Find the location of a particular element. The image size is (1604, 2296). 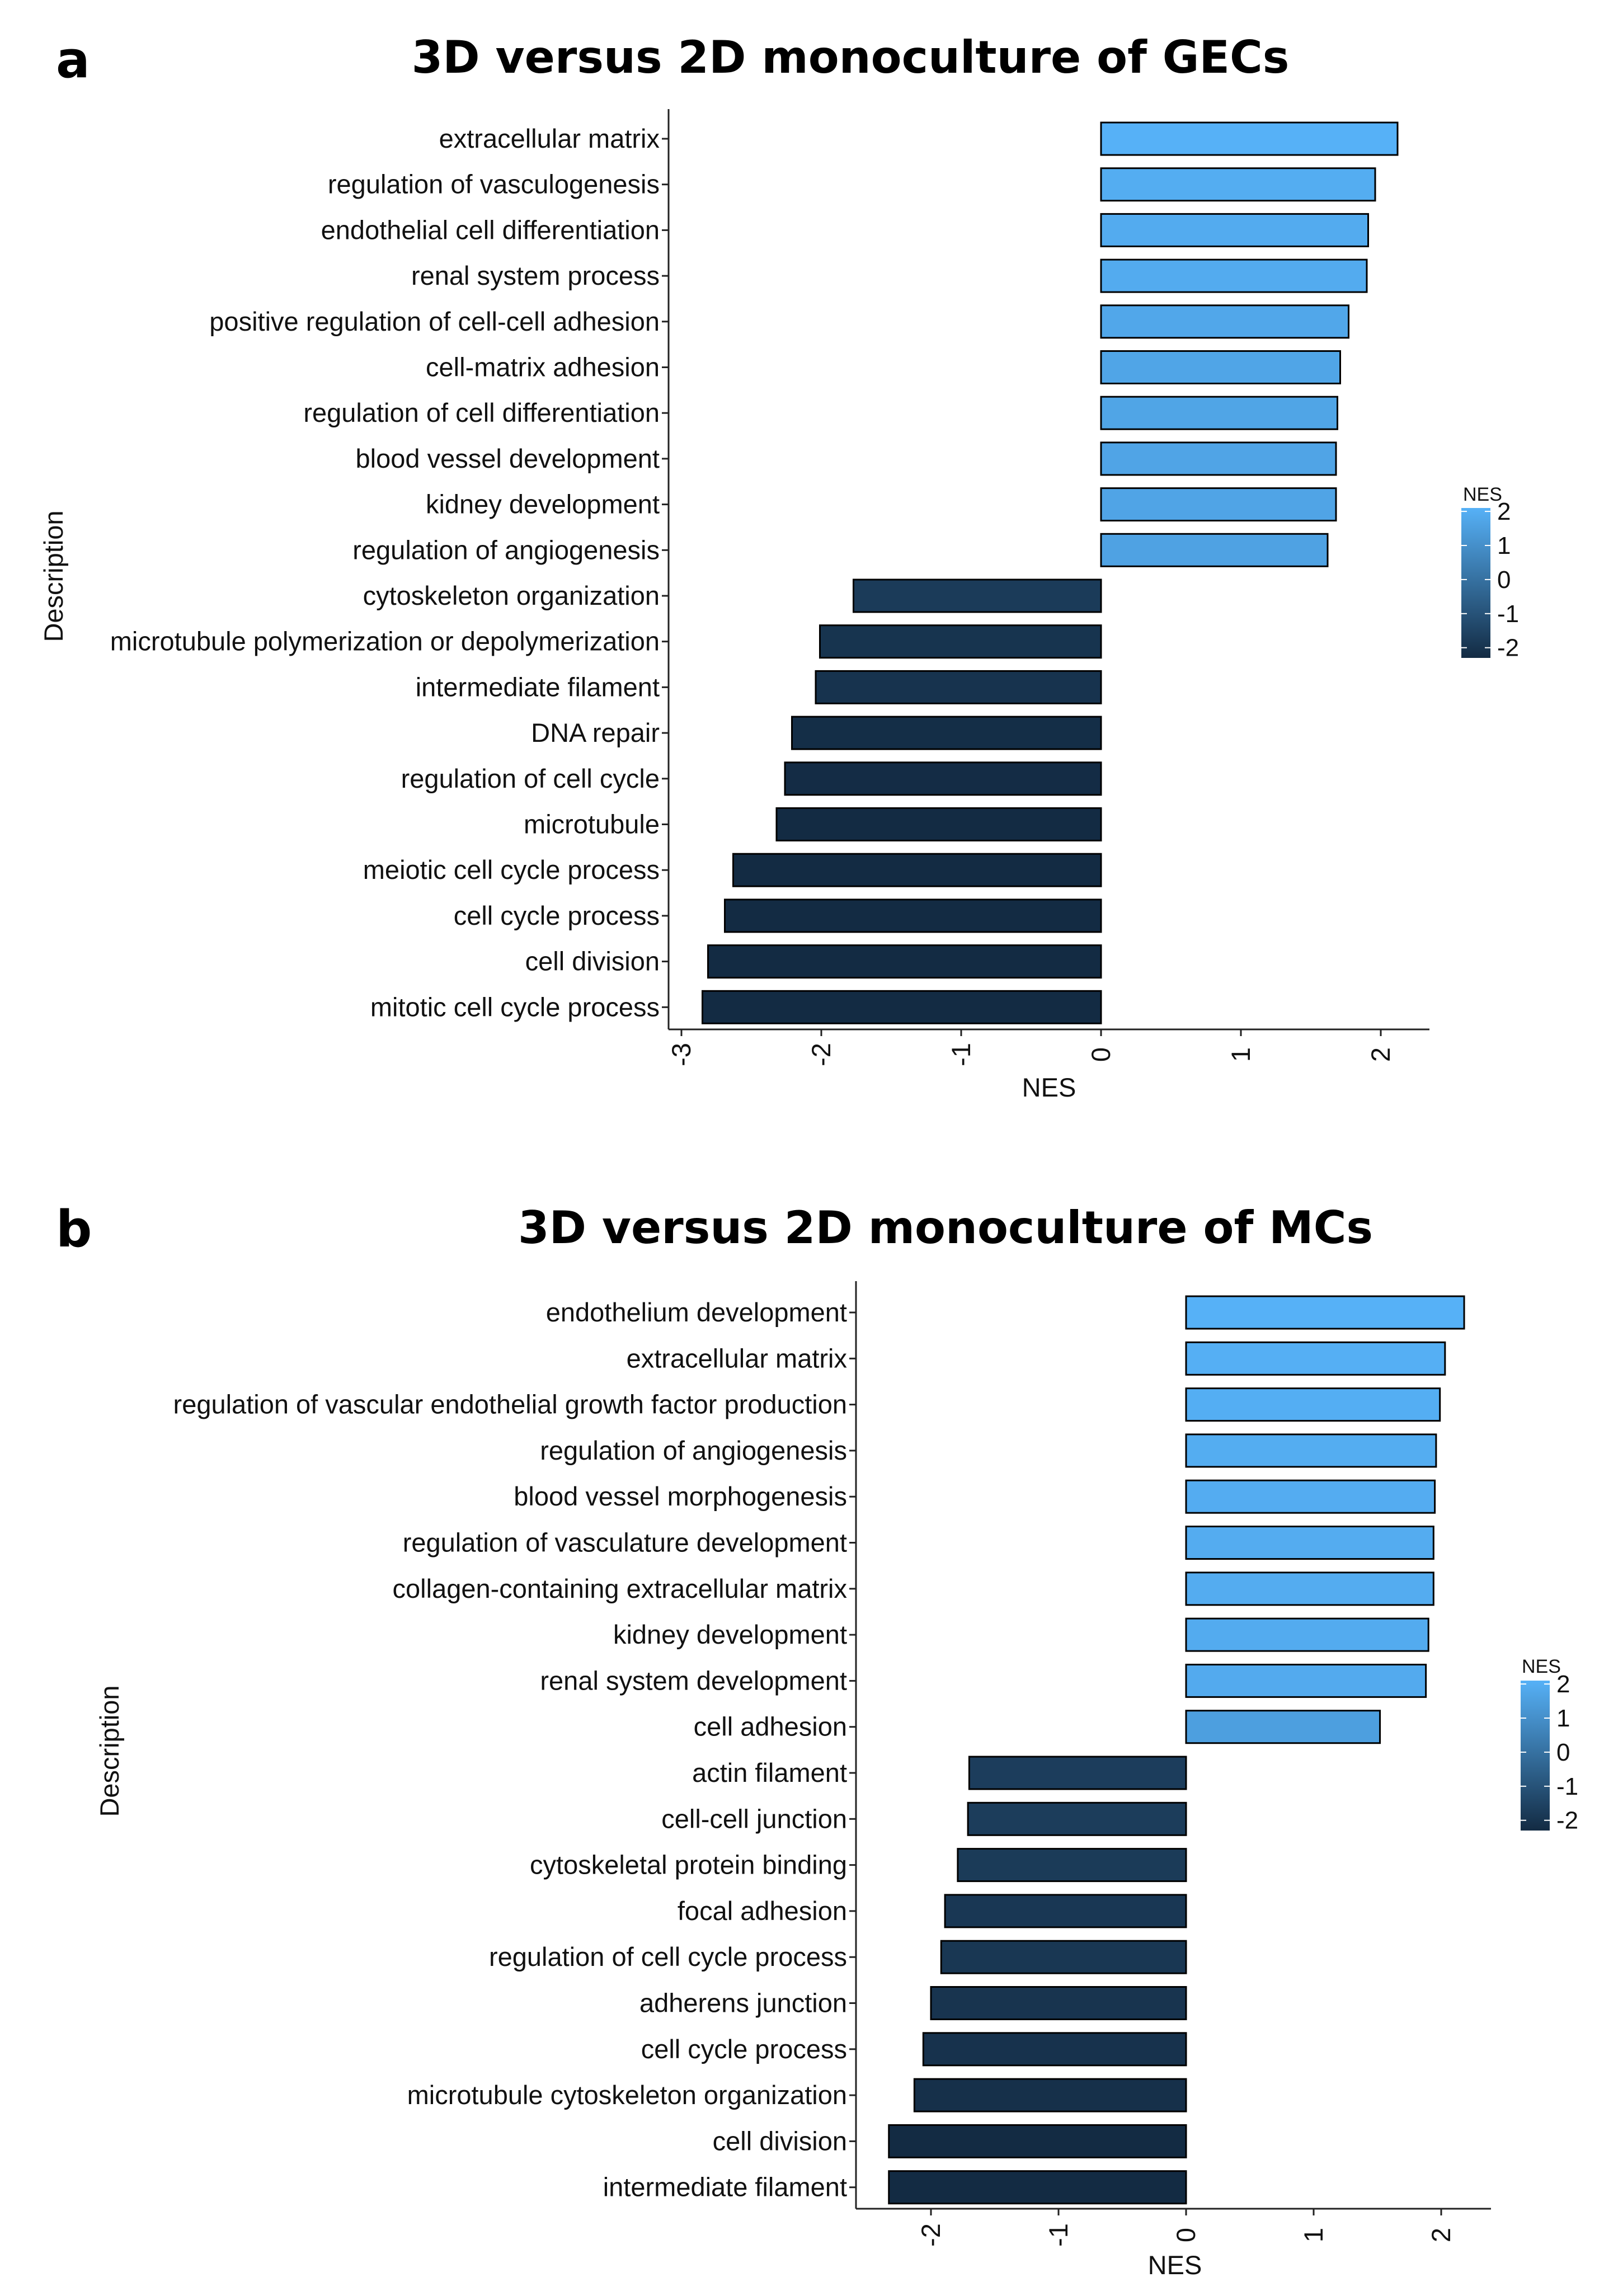

panel-b-category-label: cell cycle process is located at coordinates (744, 2049).